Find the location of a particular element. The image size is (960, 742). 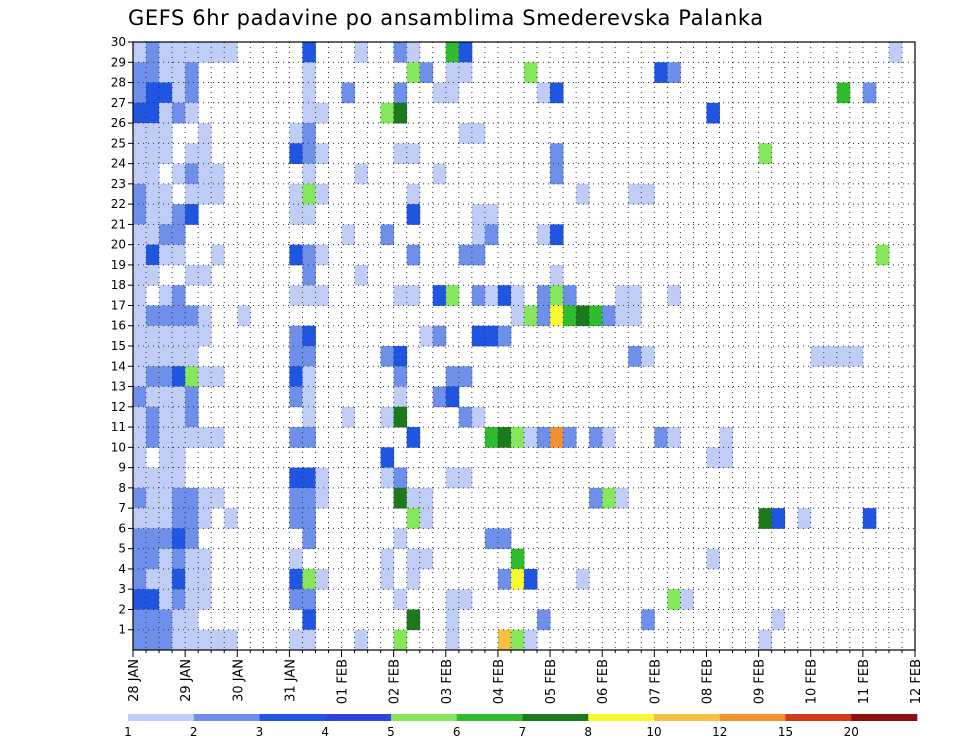

y-tick-label: 28 is located at coordinates (118, 83).